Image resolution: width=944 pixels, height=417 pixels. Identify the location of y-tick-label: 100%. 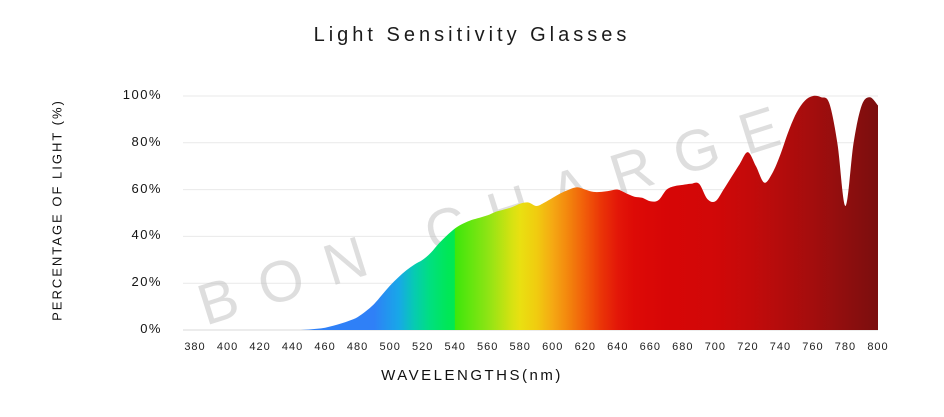
(142, 94).